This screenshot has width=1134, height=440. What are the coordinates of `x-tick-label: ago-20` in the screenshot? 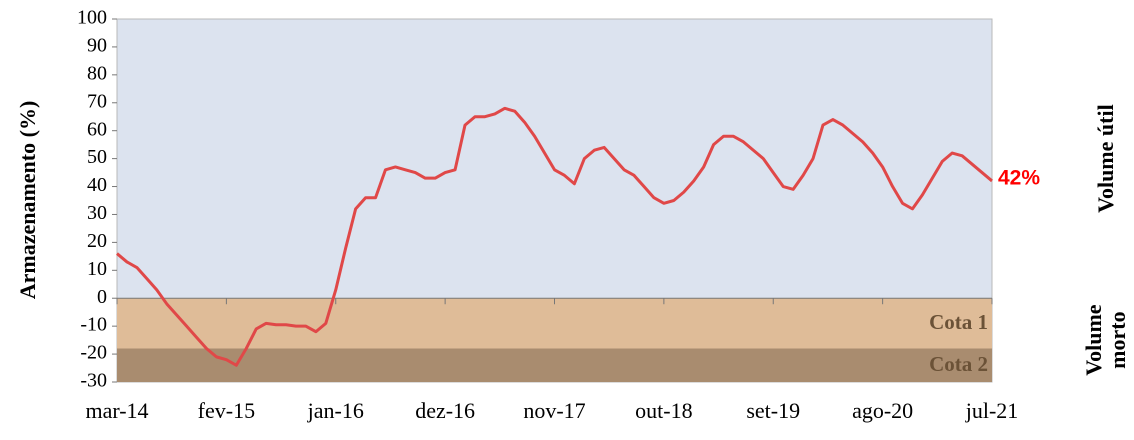 It's located at (882, 410).